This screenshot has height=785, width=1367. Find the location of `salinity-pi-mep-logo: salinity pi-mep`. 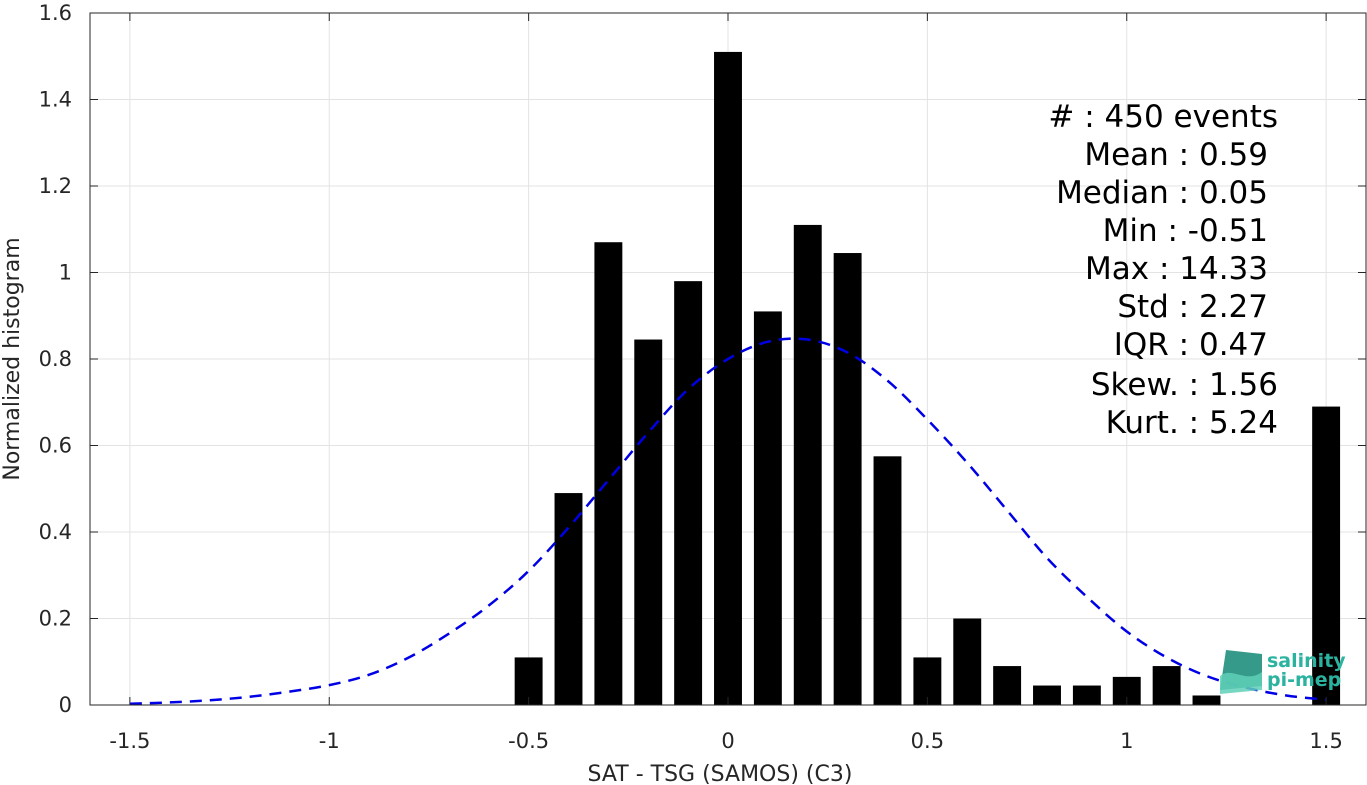

salinity-pi-mep-logo: salinity pi-mep is located at coordinates (1283, 672).